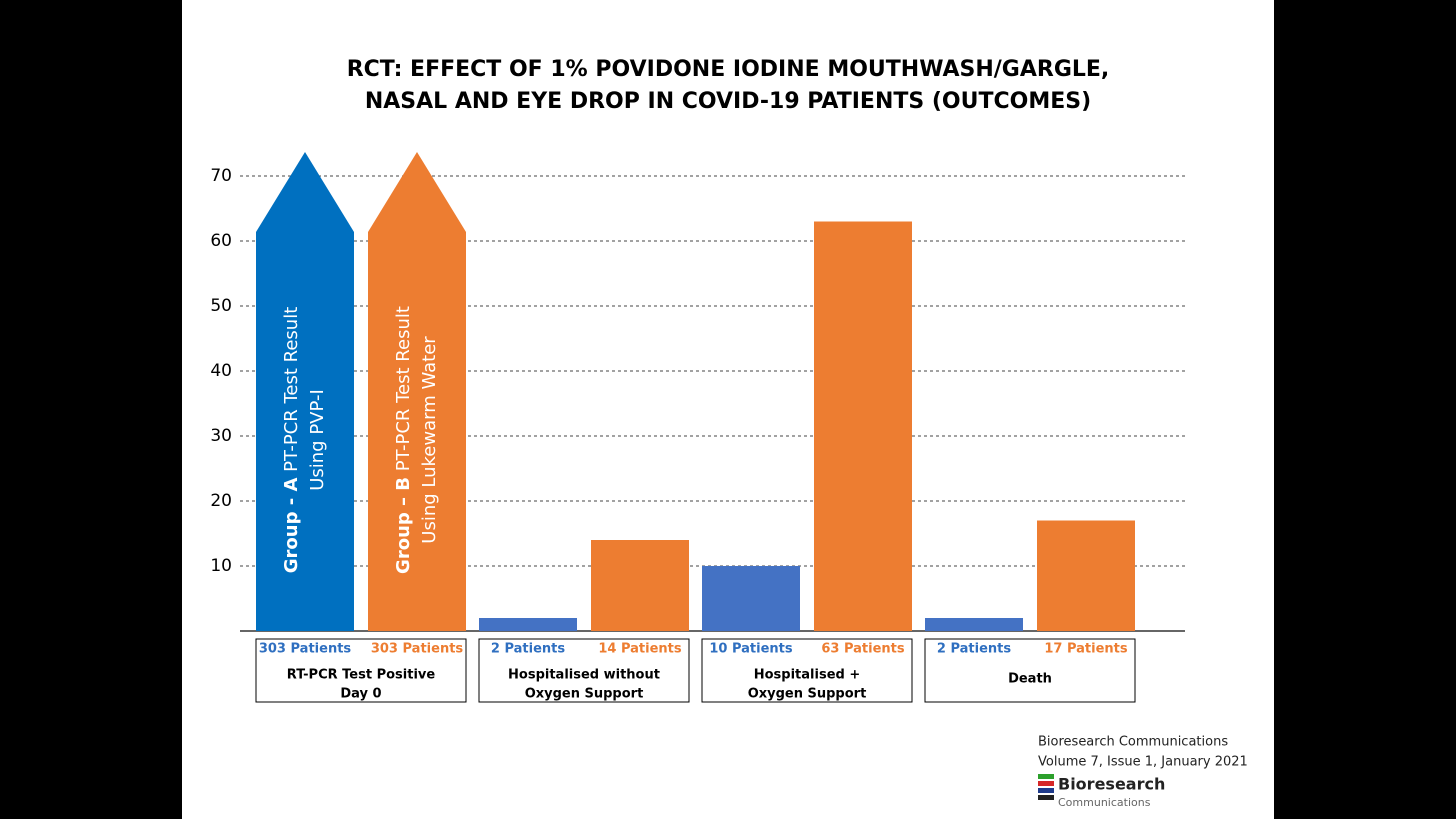  Describe the element at coordinates (1133, 742) in the screenshot. I see `source: Bioresearch Communications` at that location.